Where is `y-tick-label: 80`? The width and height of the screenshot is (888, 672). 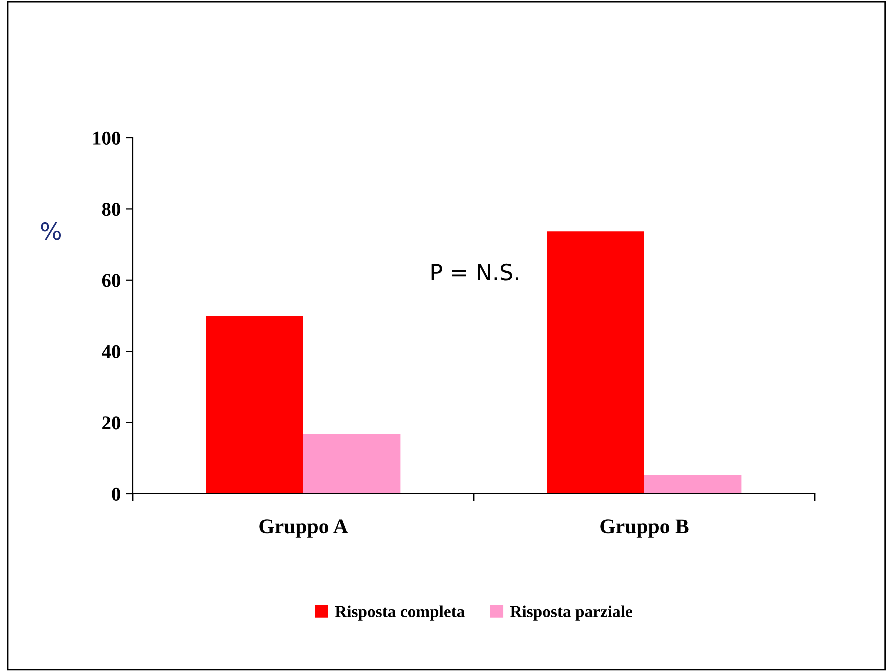
y-tick-label: 80 is located at coordinates (111, 209).